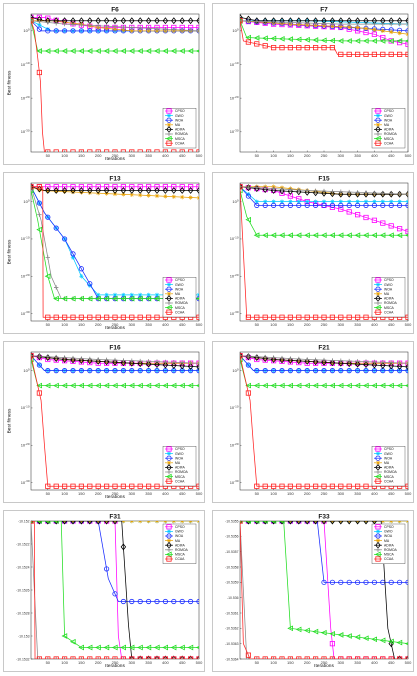 The image size is (417, 676). I want to click on series-line-CPSO, so click(115, 590).